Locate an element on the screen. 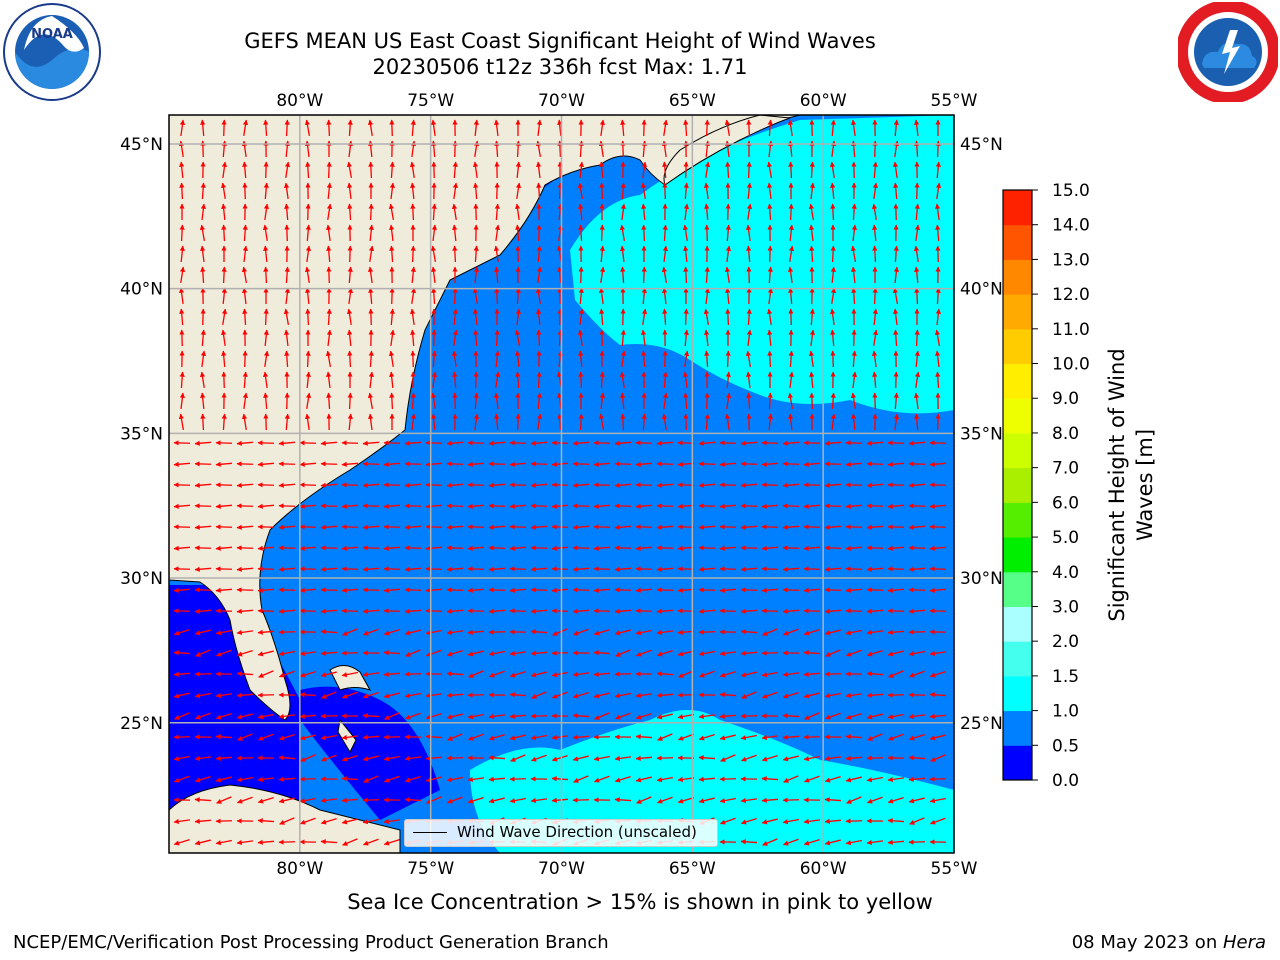 This screenshot has width=1280, height=960. lon-label-bottom: 55°W is located at coordinates (954, 869).